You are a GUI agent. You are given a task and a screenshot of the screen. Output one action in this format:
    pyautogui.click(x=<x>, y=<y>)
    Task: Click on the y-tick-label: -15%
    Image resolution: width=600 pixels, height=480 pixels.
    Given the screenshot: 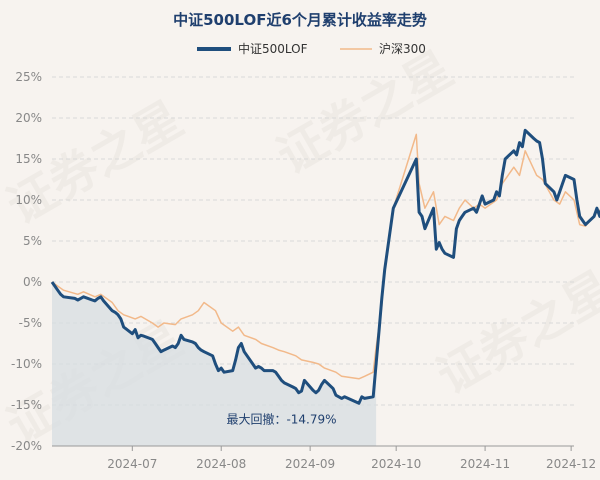 What is the action you would take?
    pyautogui.click(x=26, y=405)
    